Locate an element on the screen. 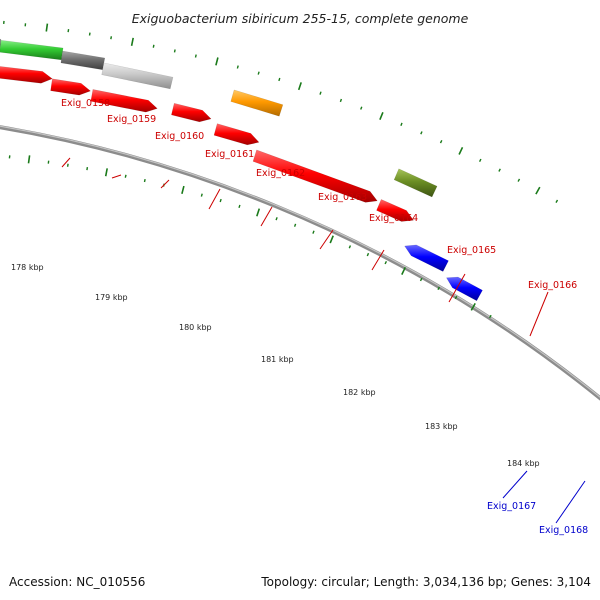  tick-label: 181 kbp is located at coordinates (277, 359).